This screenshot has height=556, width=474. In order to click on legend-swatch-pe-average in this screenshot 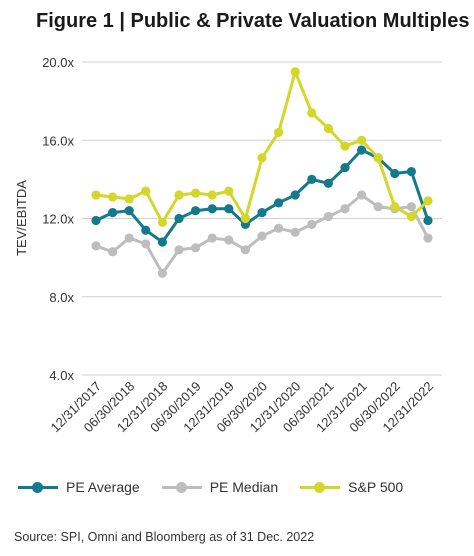, I will do `click(38, 487)`.